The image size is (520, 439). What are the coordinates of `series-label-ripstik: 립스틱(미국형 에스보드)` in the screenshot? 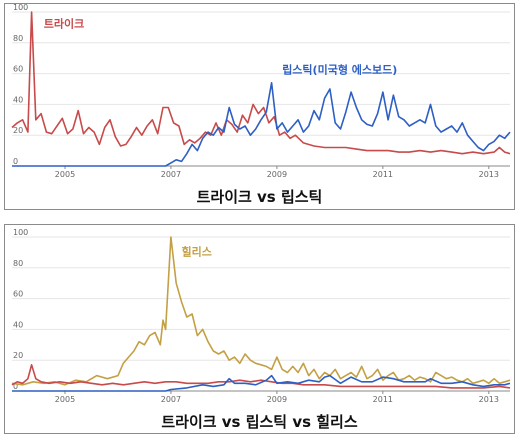 It's located at (339, 70).